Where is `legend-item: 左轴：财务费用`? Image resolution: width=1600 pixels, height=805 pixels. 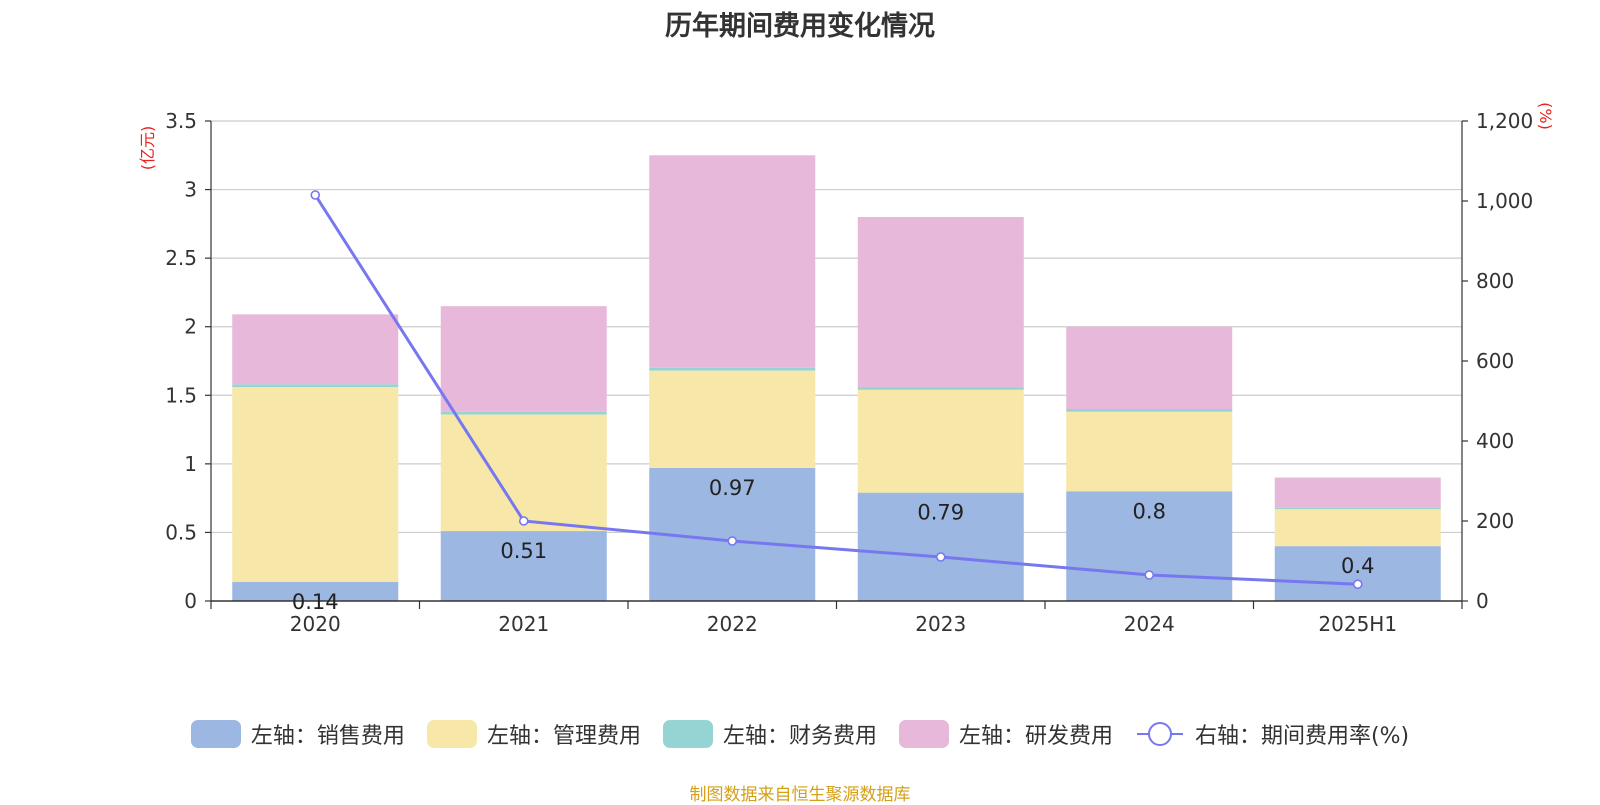
legend-item: 左轴：财务费用 is located at coordinates (769, 734).